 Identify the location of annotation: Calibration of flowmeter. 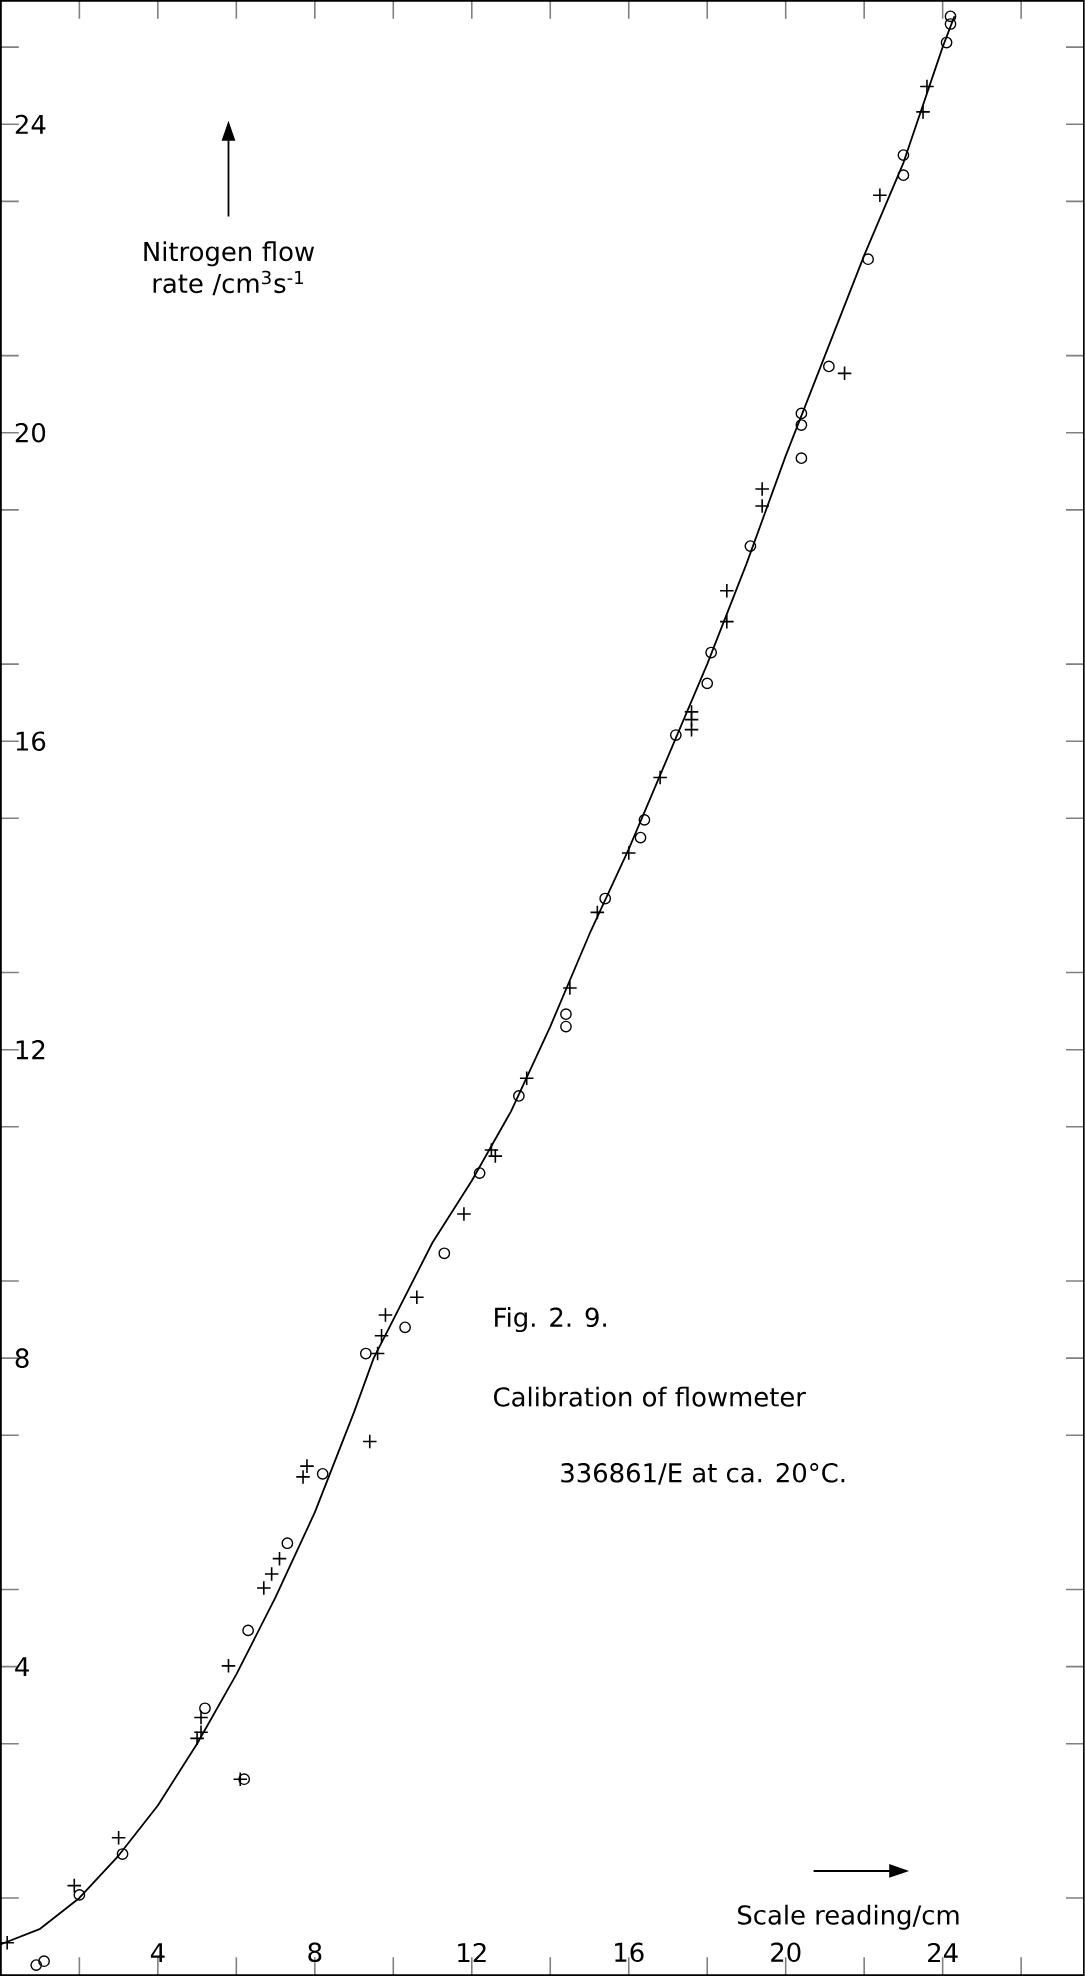
(650, 1396).